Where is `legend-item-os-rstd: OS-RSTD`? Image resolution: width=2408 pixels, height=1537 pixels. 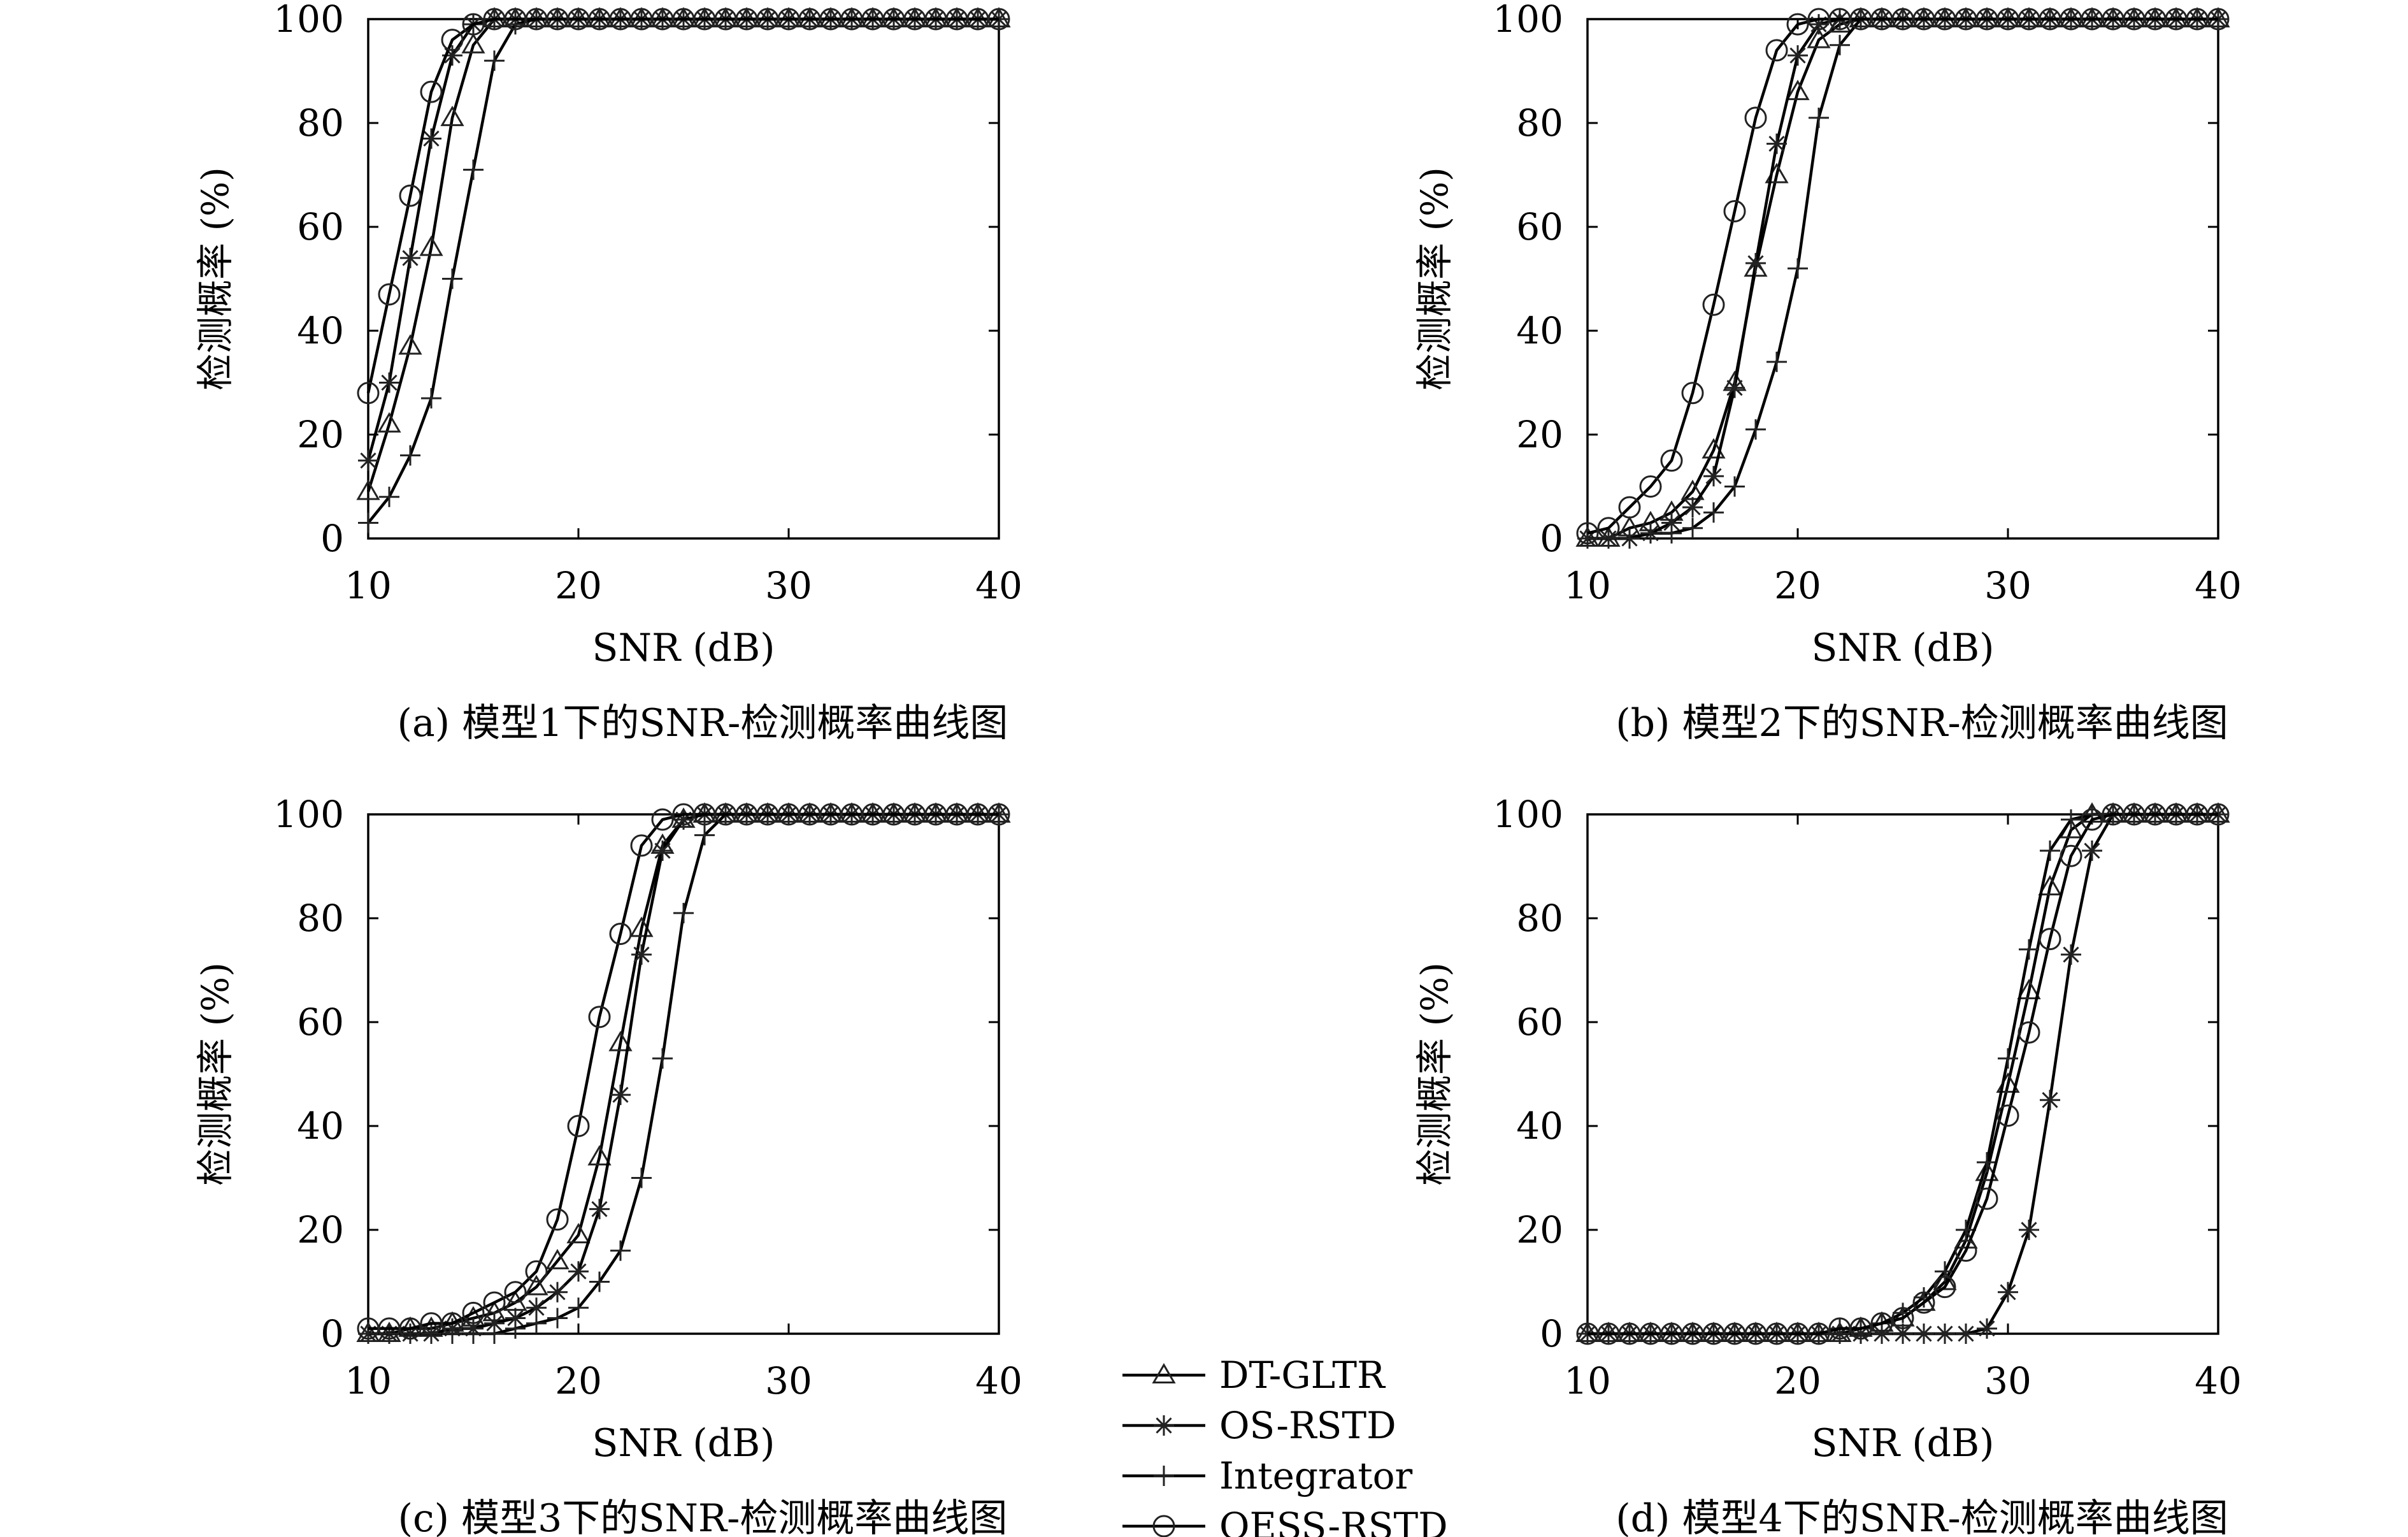 legend-item-os-rstd: OS-RSTD is located at coordinates (1259, 1425).